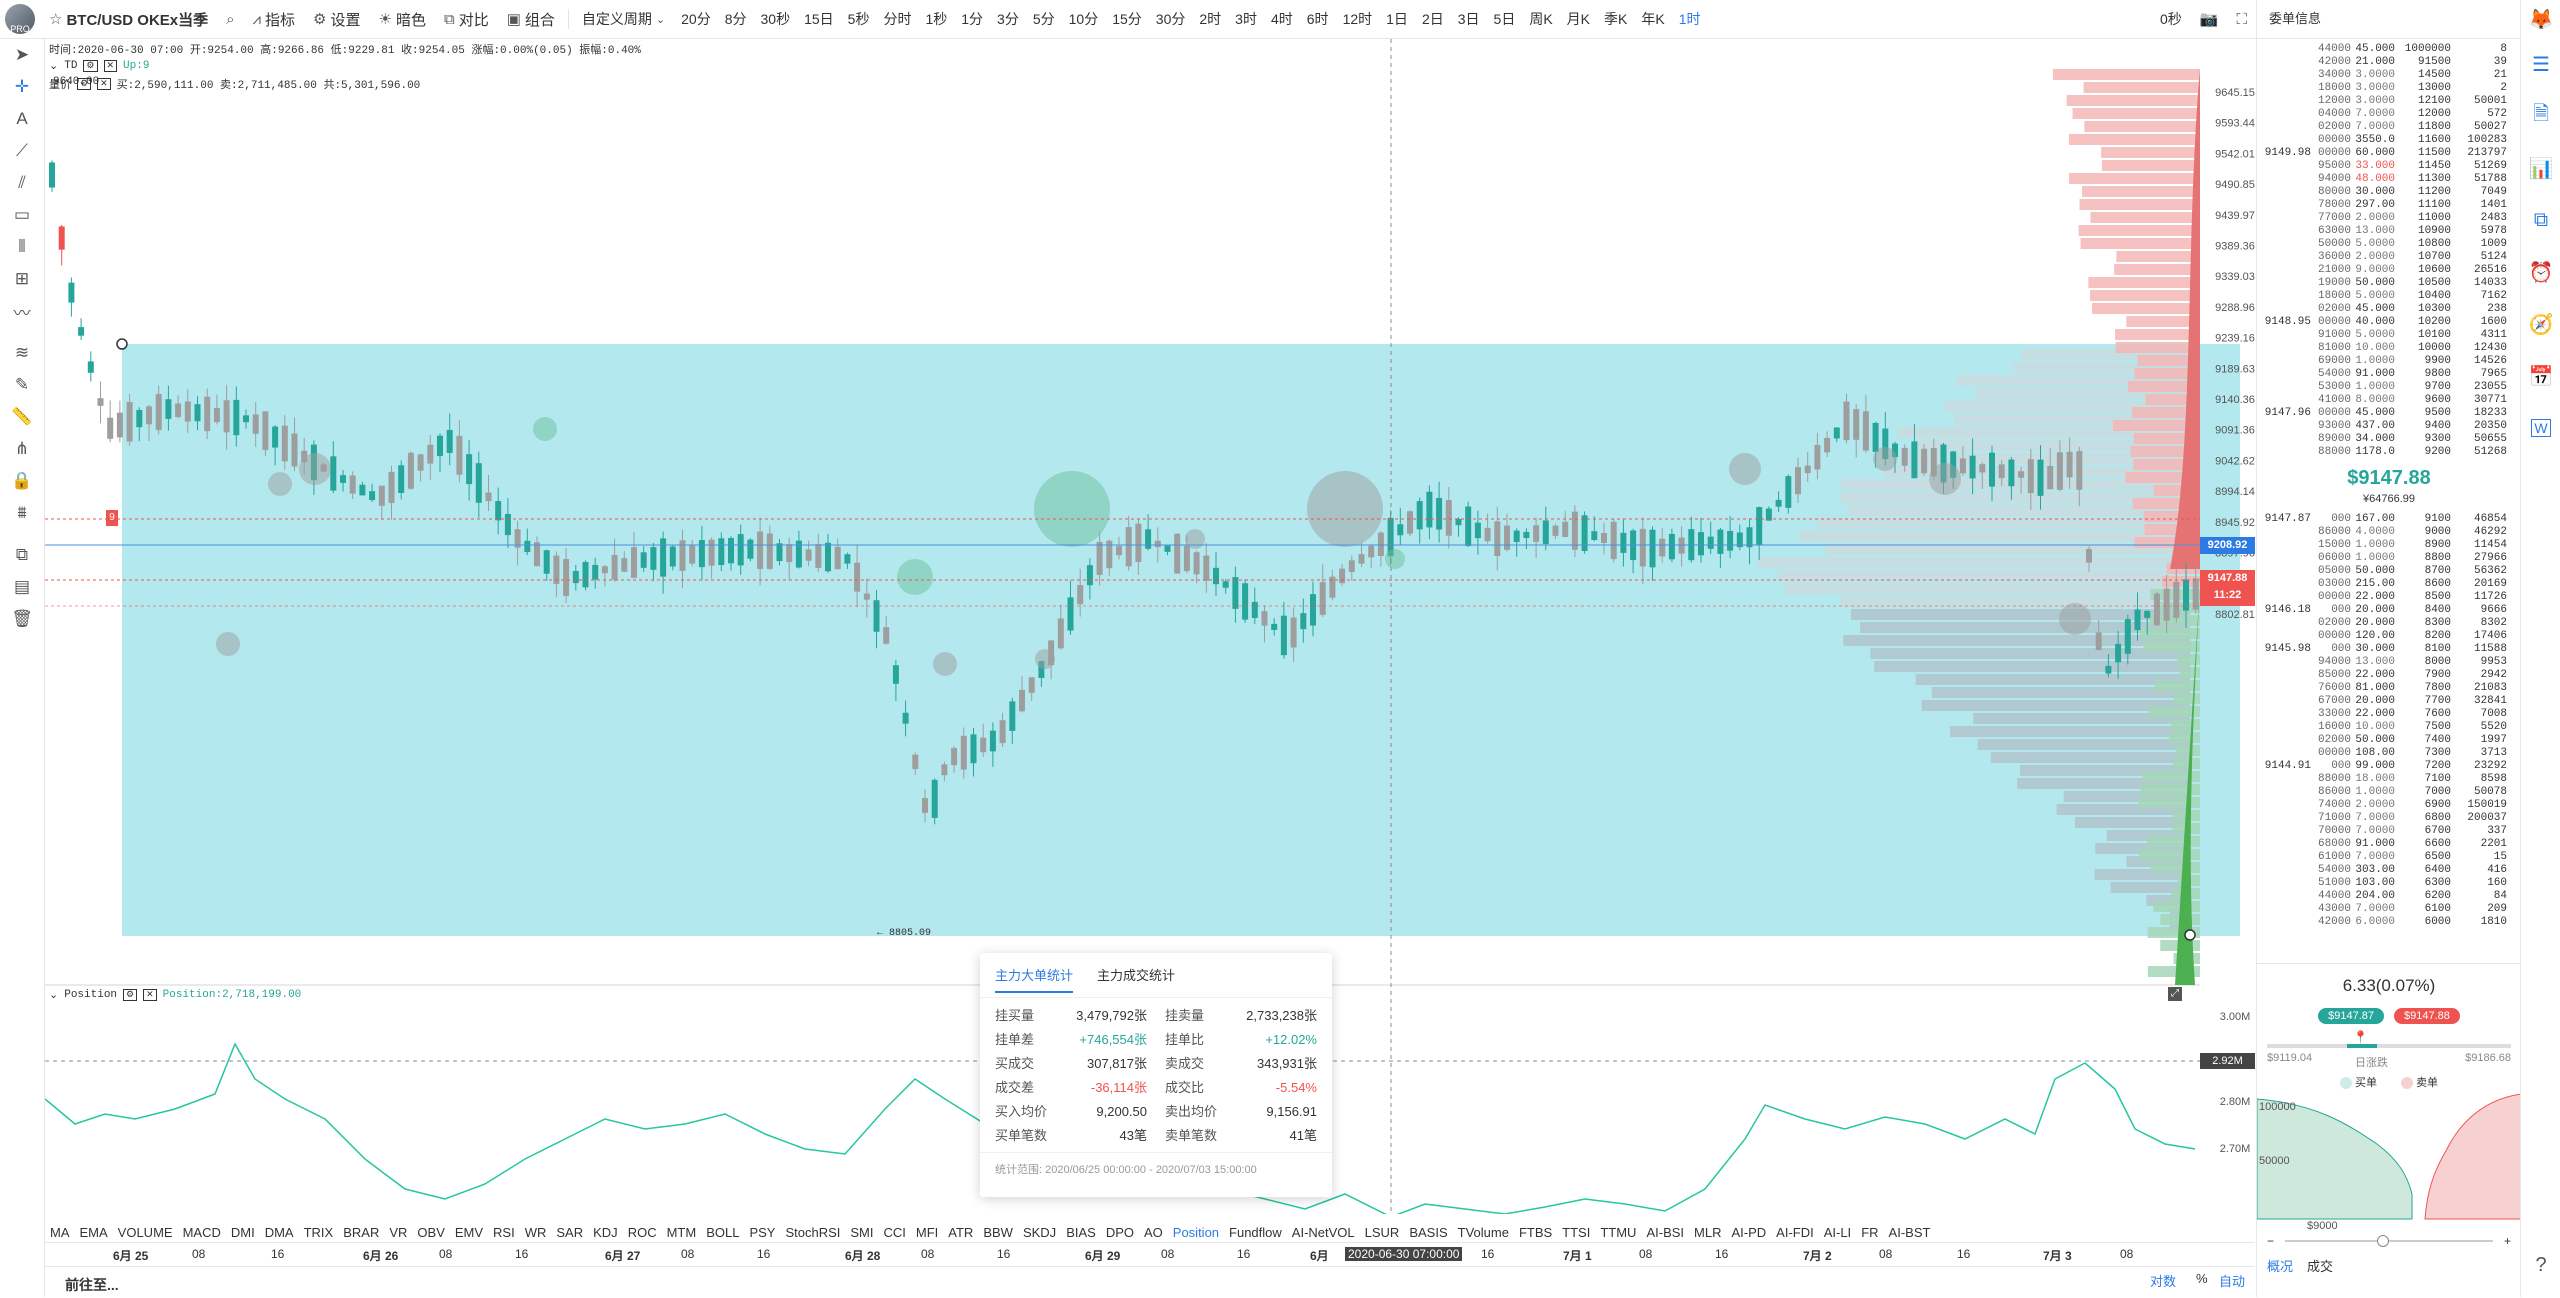 This screenshot has height=1298, width=2560. I want to click on auto-scale-button: 自动, so click(2232, 1281).